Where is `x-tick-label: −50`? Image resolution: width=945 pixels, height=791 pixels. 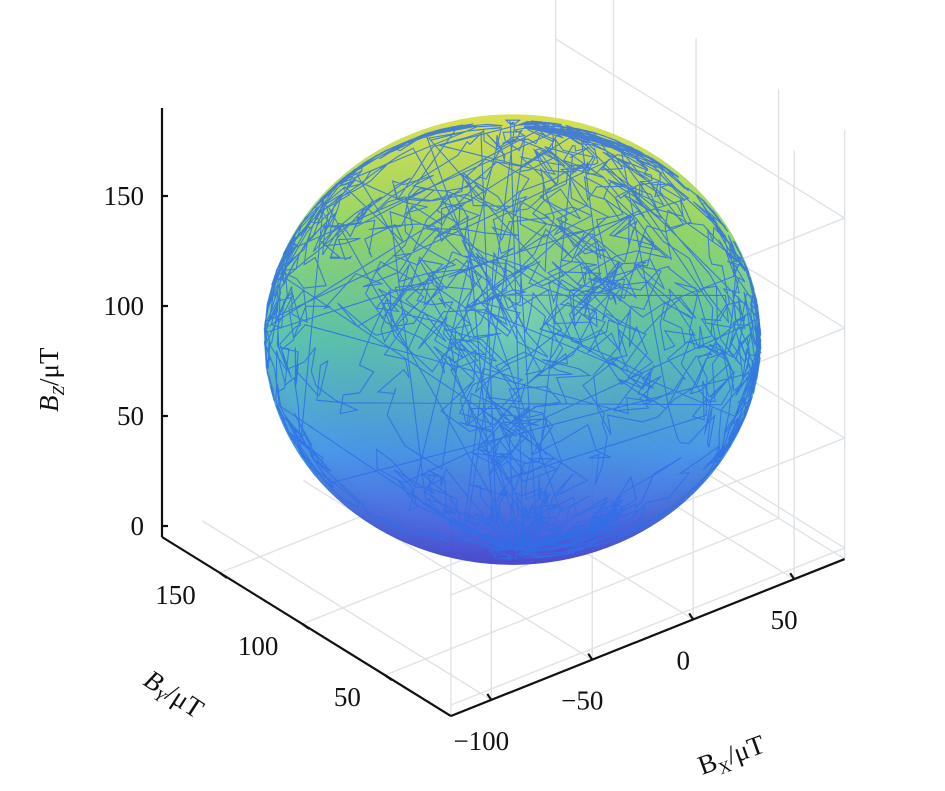
x-tick-label: −50 is located at coordinates (582, 701).